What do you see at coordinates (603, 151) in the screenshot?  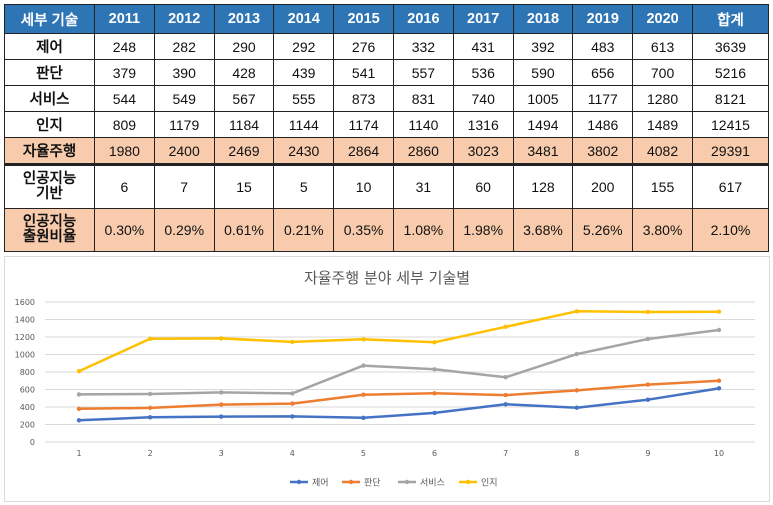 I see `table-cell: 3802` at bounding box center [603, 151].